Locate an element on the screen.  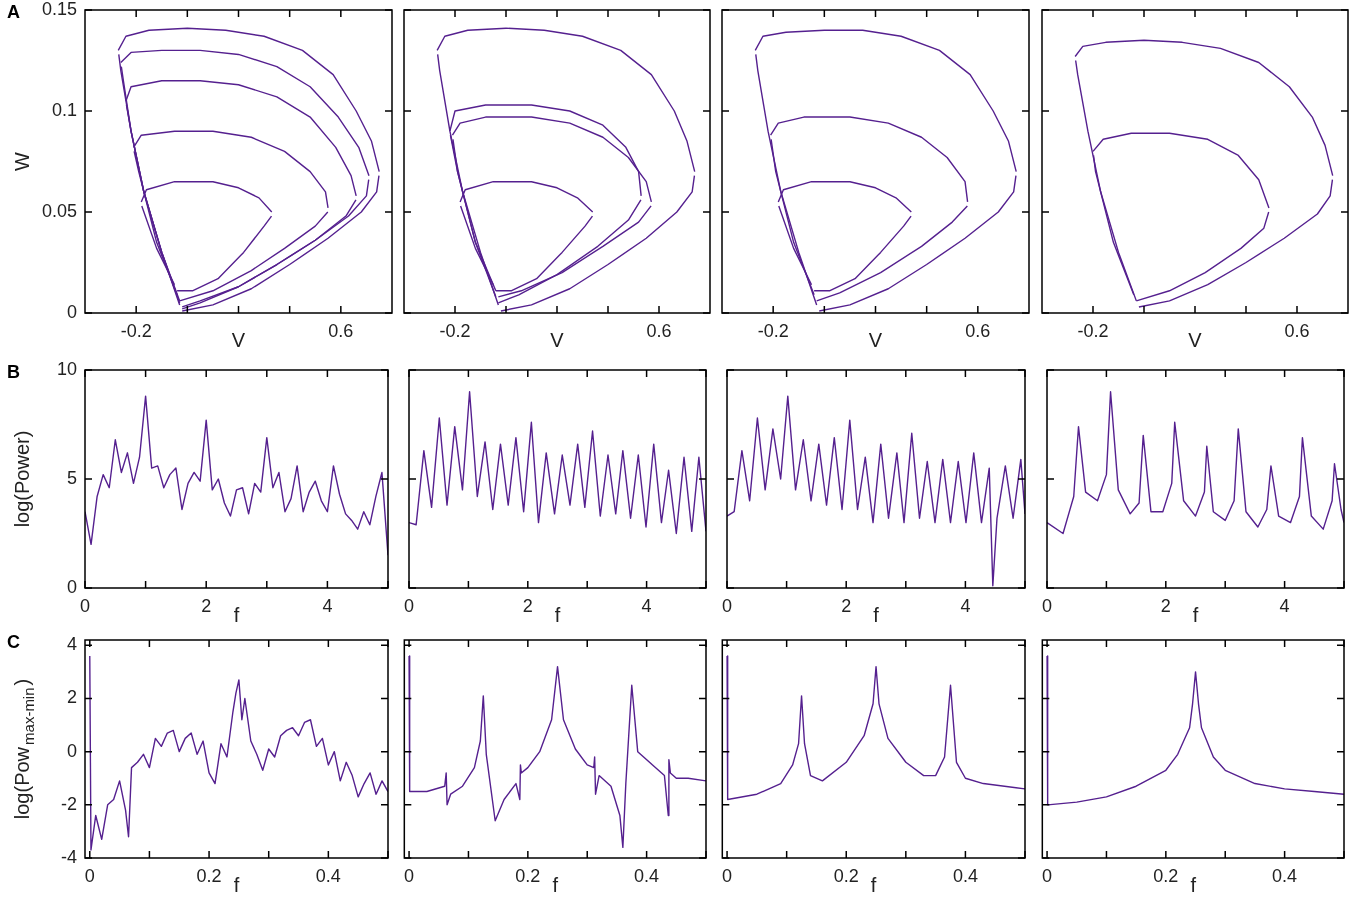
y-axis-title: log(Powmax-min) is located at coordinates (24, 749).